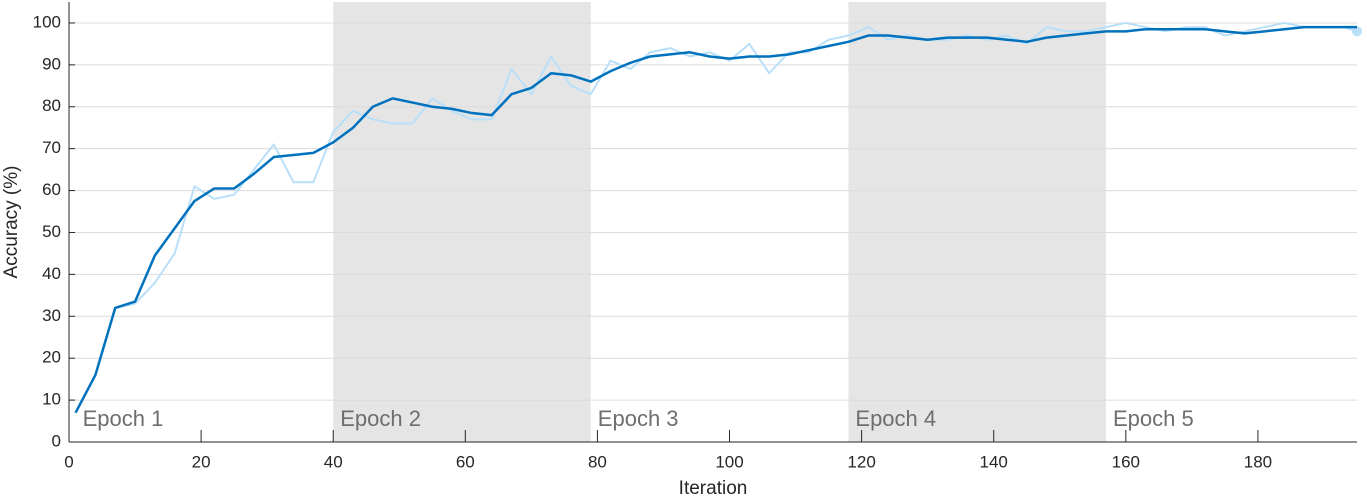 Image resolution: width=1367 pixels, height=499 pixels. Describe the element at coordinates (51, 315) in the screenshot. I see `y-tick-label: 30` at that location.